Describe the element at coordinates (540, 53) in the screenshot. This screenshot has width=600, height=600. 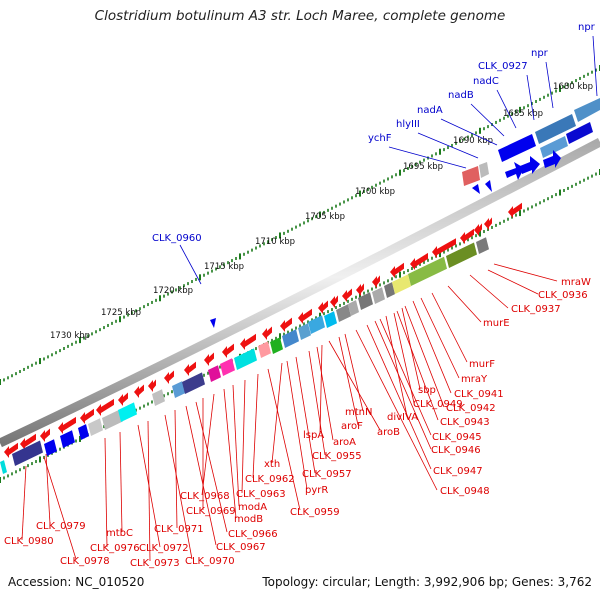
I see `forward-gene-label: npr` at that location.